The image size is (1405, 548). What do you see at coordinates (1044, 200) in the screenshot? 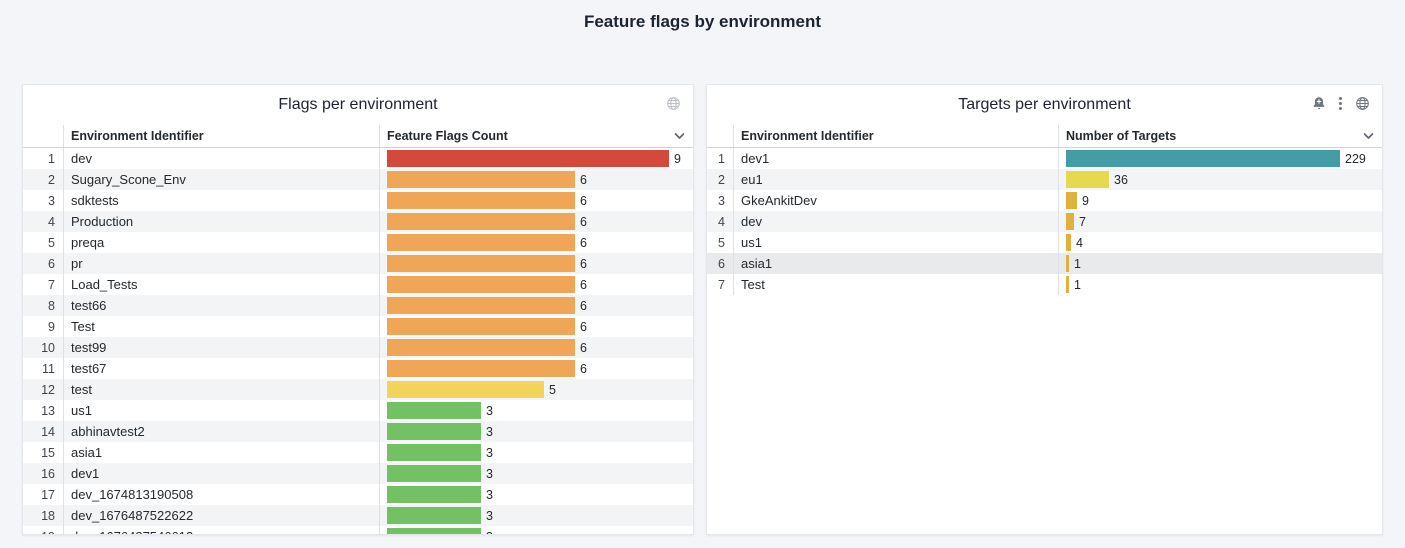
I see `table-row: 3 GkeAnkitDev 9` at bounding box center [1044, 200].